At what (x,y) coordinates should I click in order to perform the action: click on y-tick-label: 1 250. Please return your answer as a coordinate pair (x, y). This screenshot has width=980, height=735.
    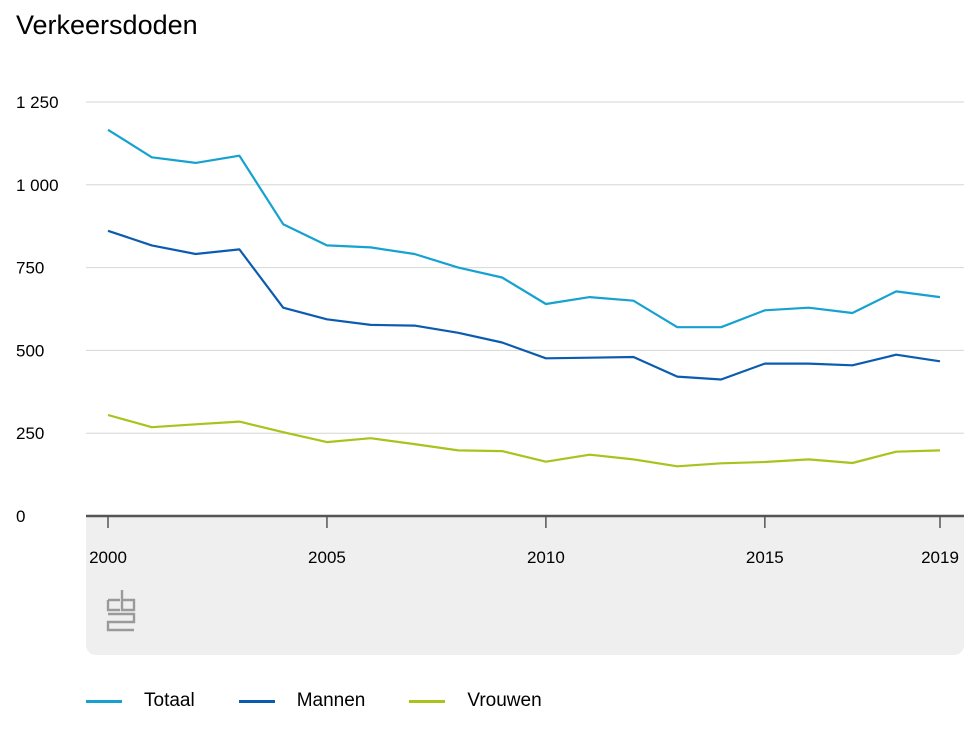
    Looking at the image, I should click on (37, 102).